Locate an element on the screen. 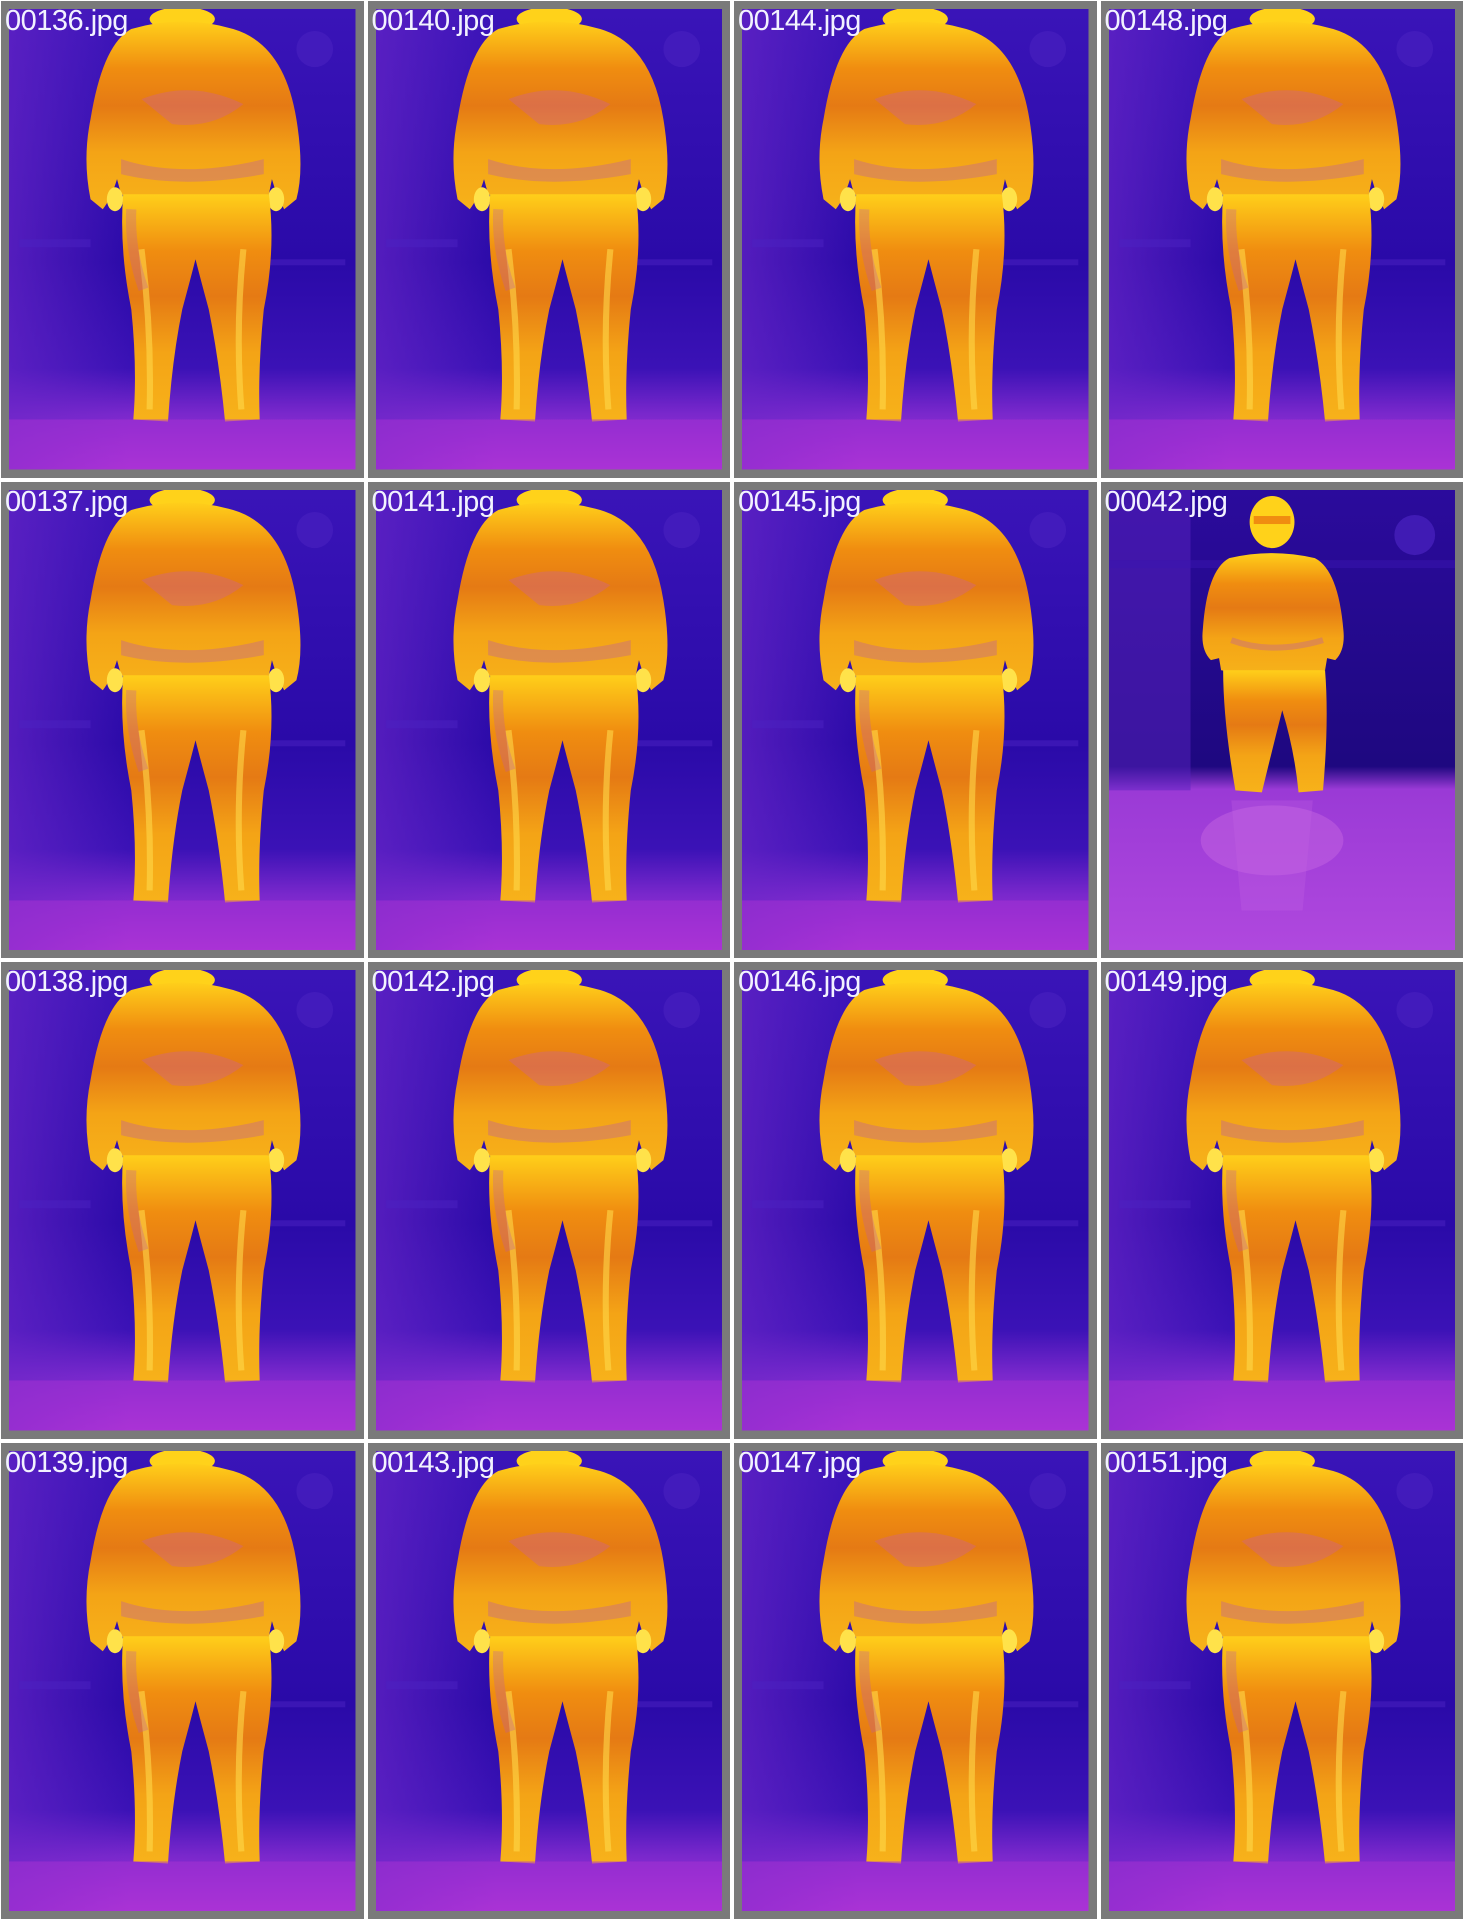 This screenshot has width=1464, height=1920. thumbnail-tile: 00147.jpg is located at coordinates (915, 1680).